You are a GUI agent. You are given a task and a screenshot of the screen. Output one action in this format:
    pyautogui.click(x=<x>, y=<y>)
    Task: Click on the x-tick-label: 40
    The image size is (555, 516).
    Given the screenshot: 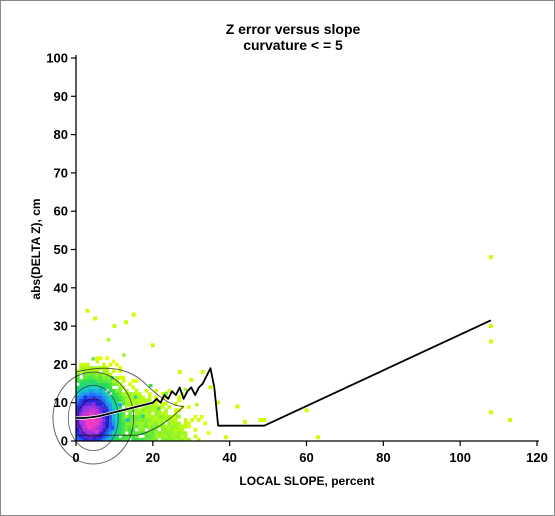 What is the action you would take?
    pyautogui.click(x=229, y=457)
    